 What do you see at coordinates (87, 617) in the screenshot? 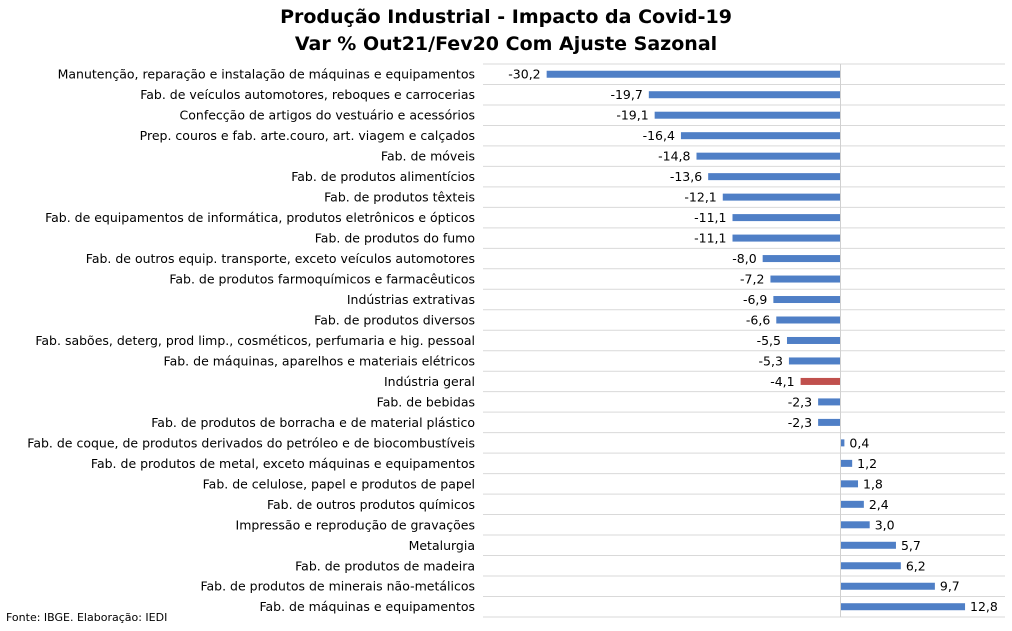
I see `source-note: Fonte: IBGE. Elaboração: IEDI` at bounding box center [87, 617].